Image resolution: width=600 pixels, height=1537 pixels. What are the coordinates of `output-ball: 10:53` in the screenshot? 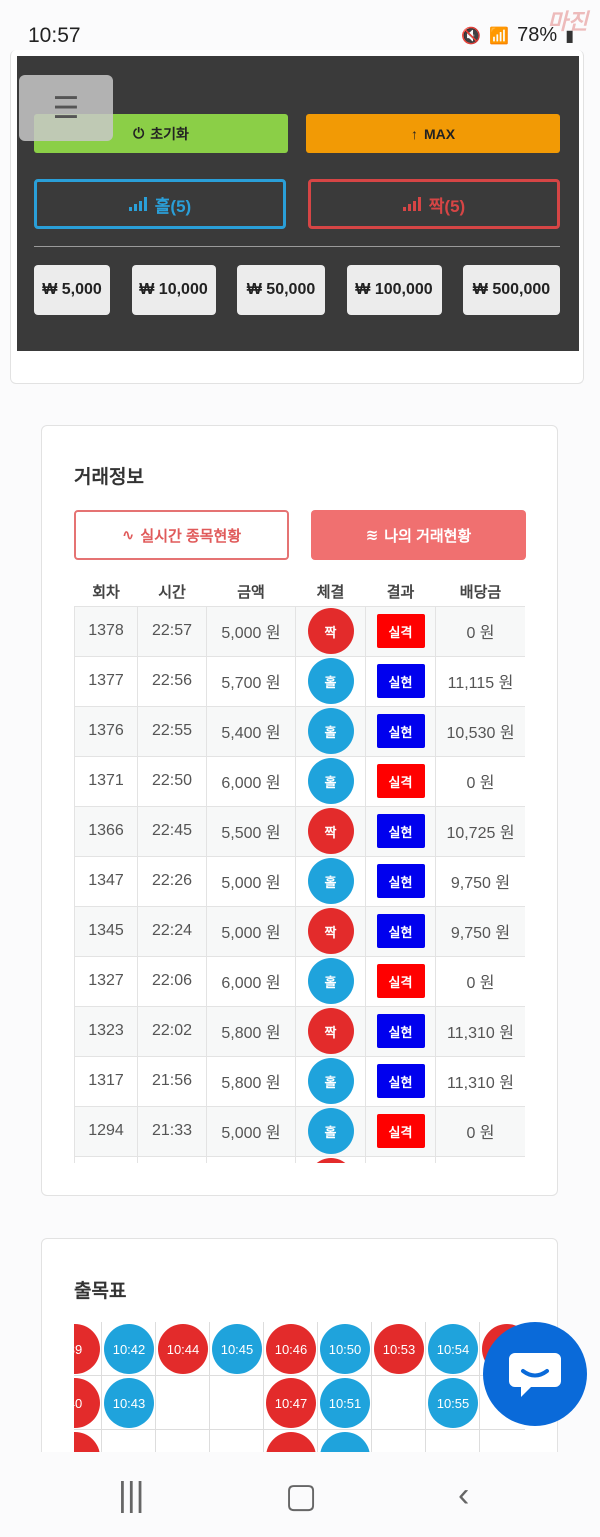 It's located at (399, 1349).